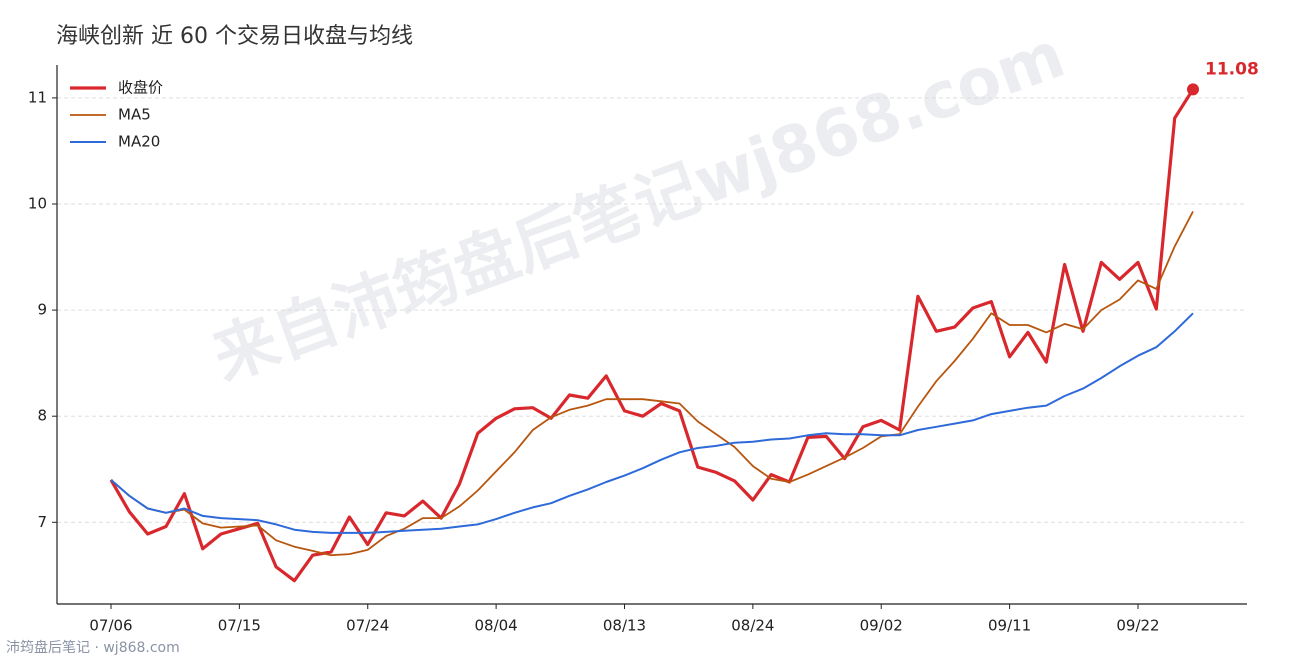 The image size is (1290, 660). Describe the element at coordinates (42, 416) in the screenshot. I see `y-tick-label: 8` at that location.